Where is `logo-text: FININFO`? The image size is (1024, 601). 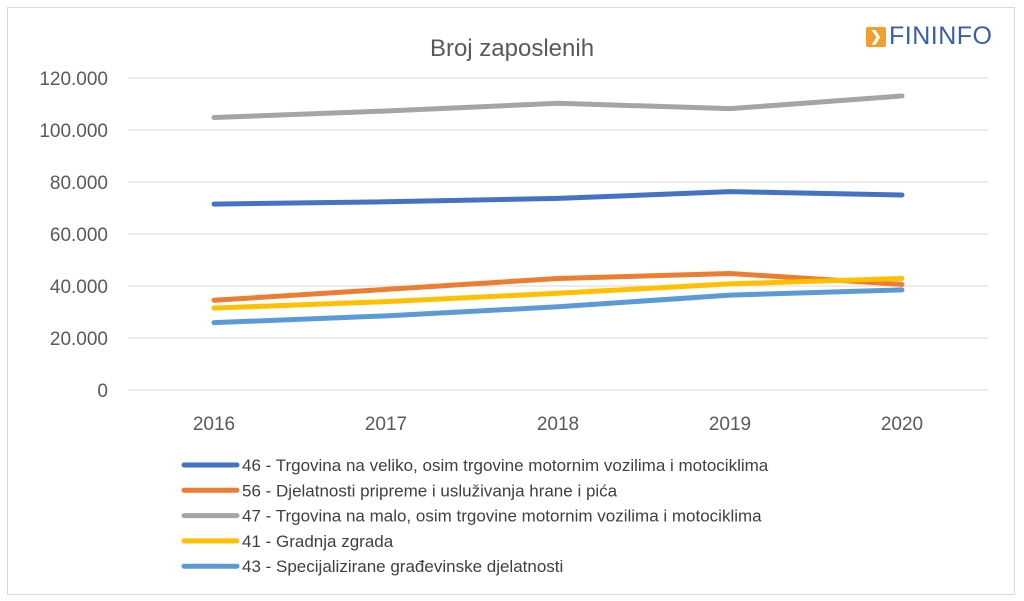 logo-text: FININFO is located at coordinates (941, 36).